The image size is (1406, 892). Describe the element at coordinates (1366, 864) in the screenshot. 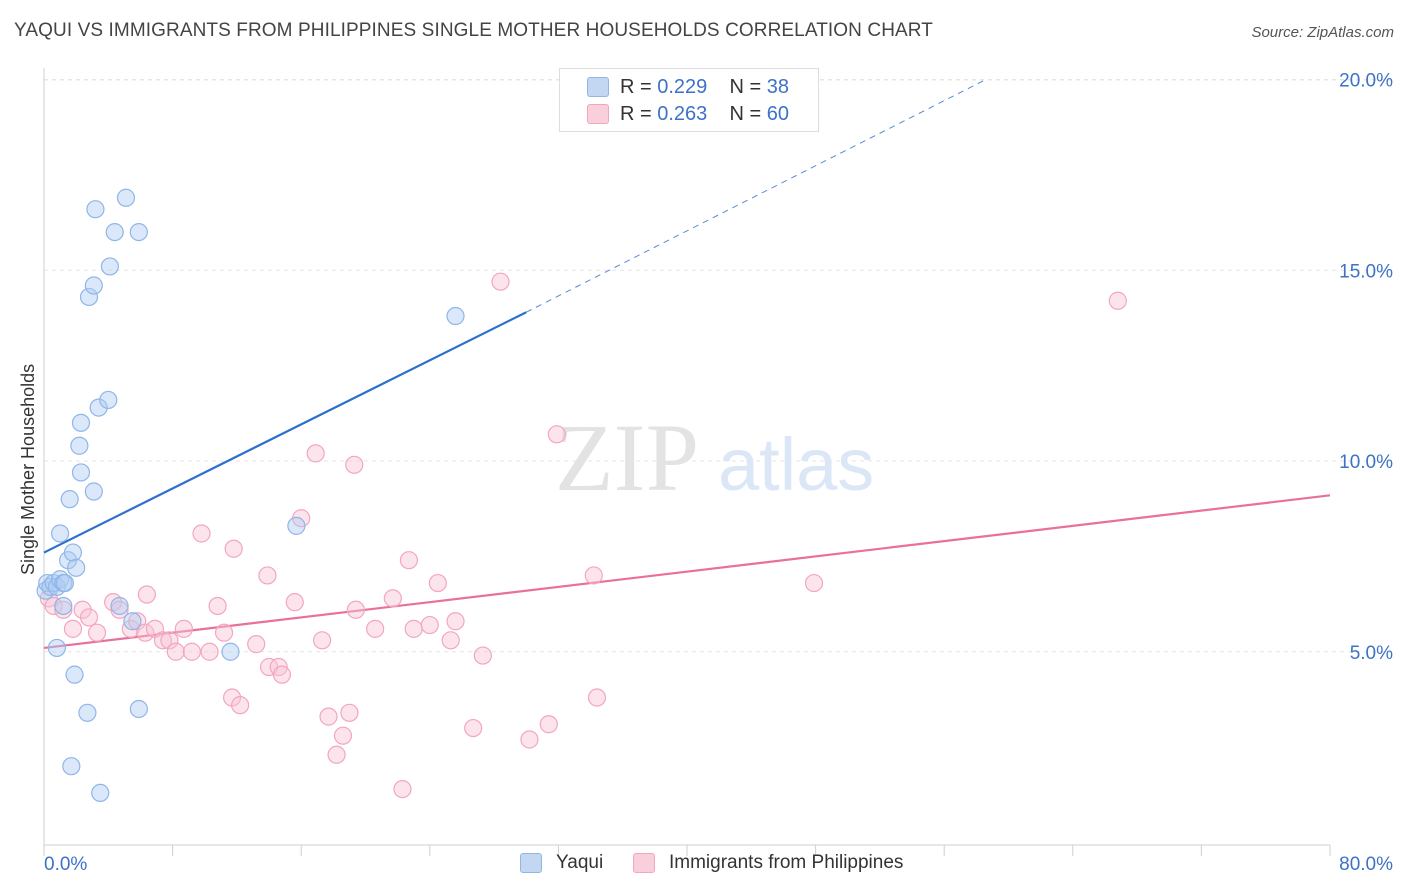

I see `x-tick-label: 80.0%` at that location.